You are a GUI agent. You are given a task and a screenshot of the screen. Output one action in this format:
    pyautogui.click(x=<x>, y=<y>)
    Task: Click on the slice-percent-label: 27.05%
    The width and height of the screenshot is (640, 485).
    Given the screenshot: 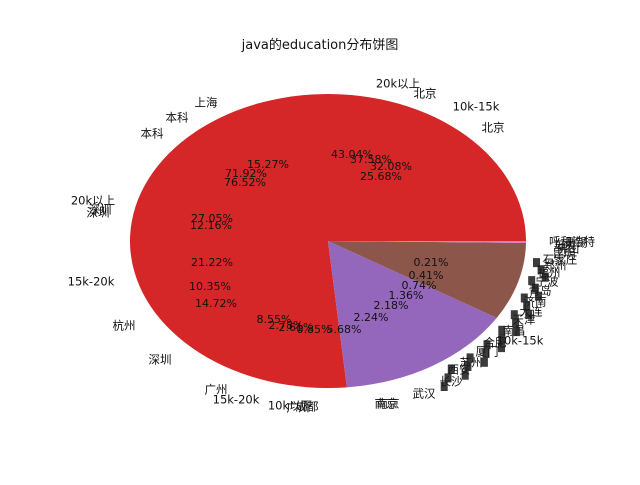 What is the action you would take?
    pyautogui.click(x=212, y=218)
    